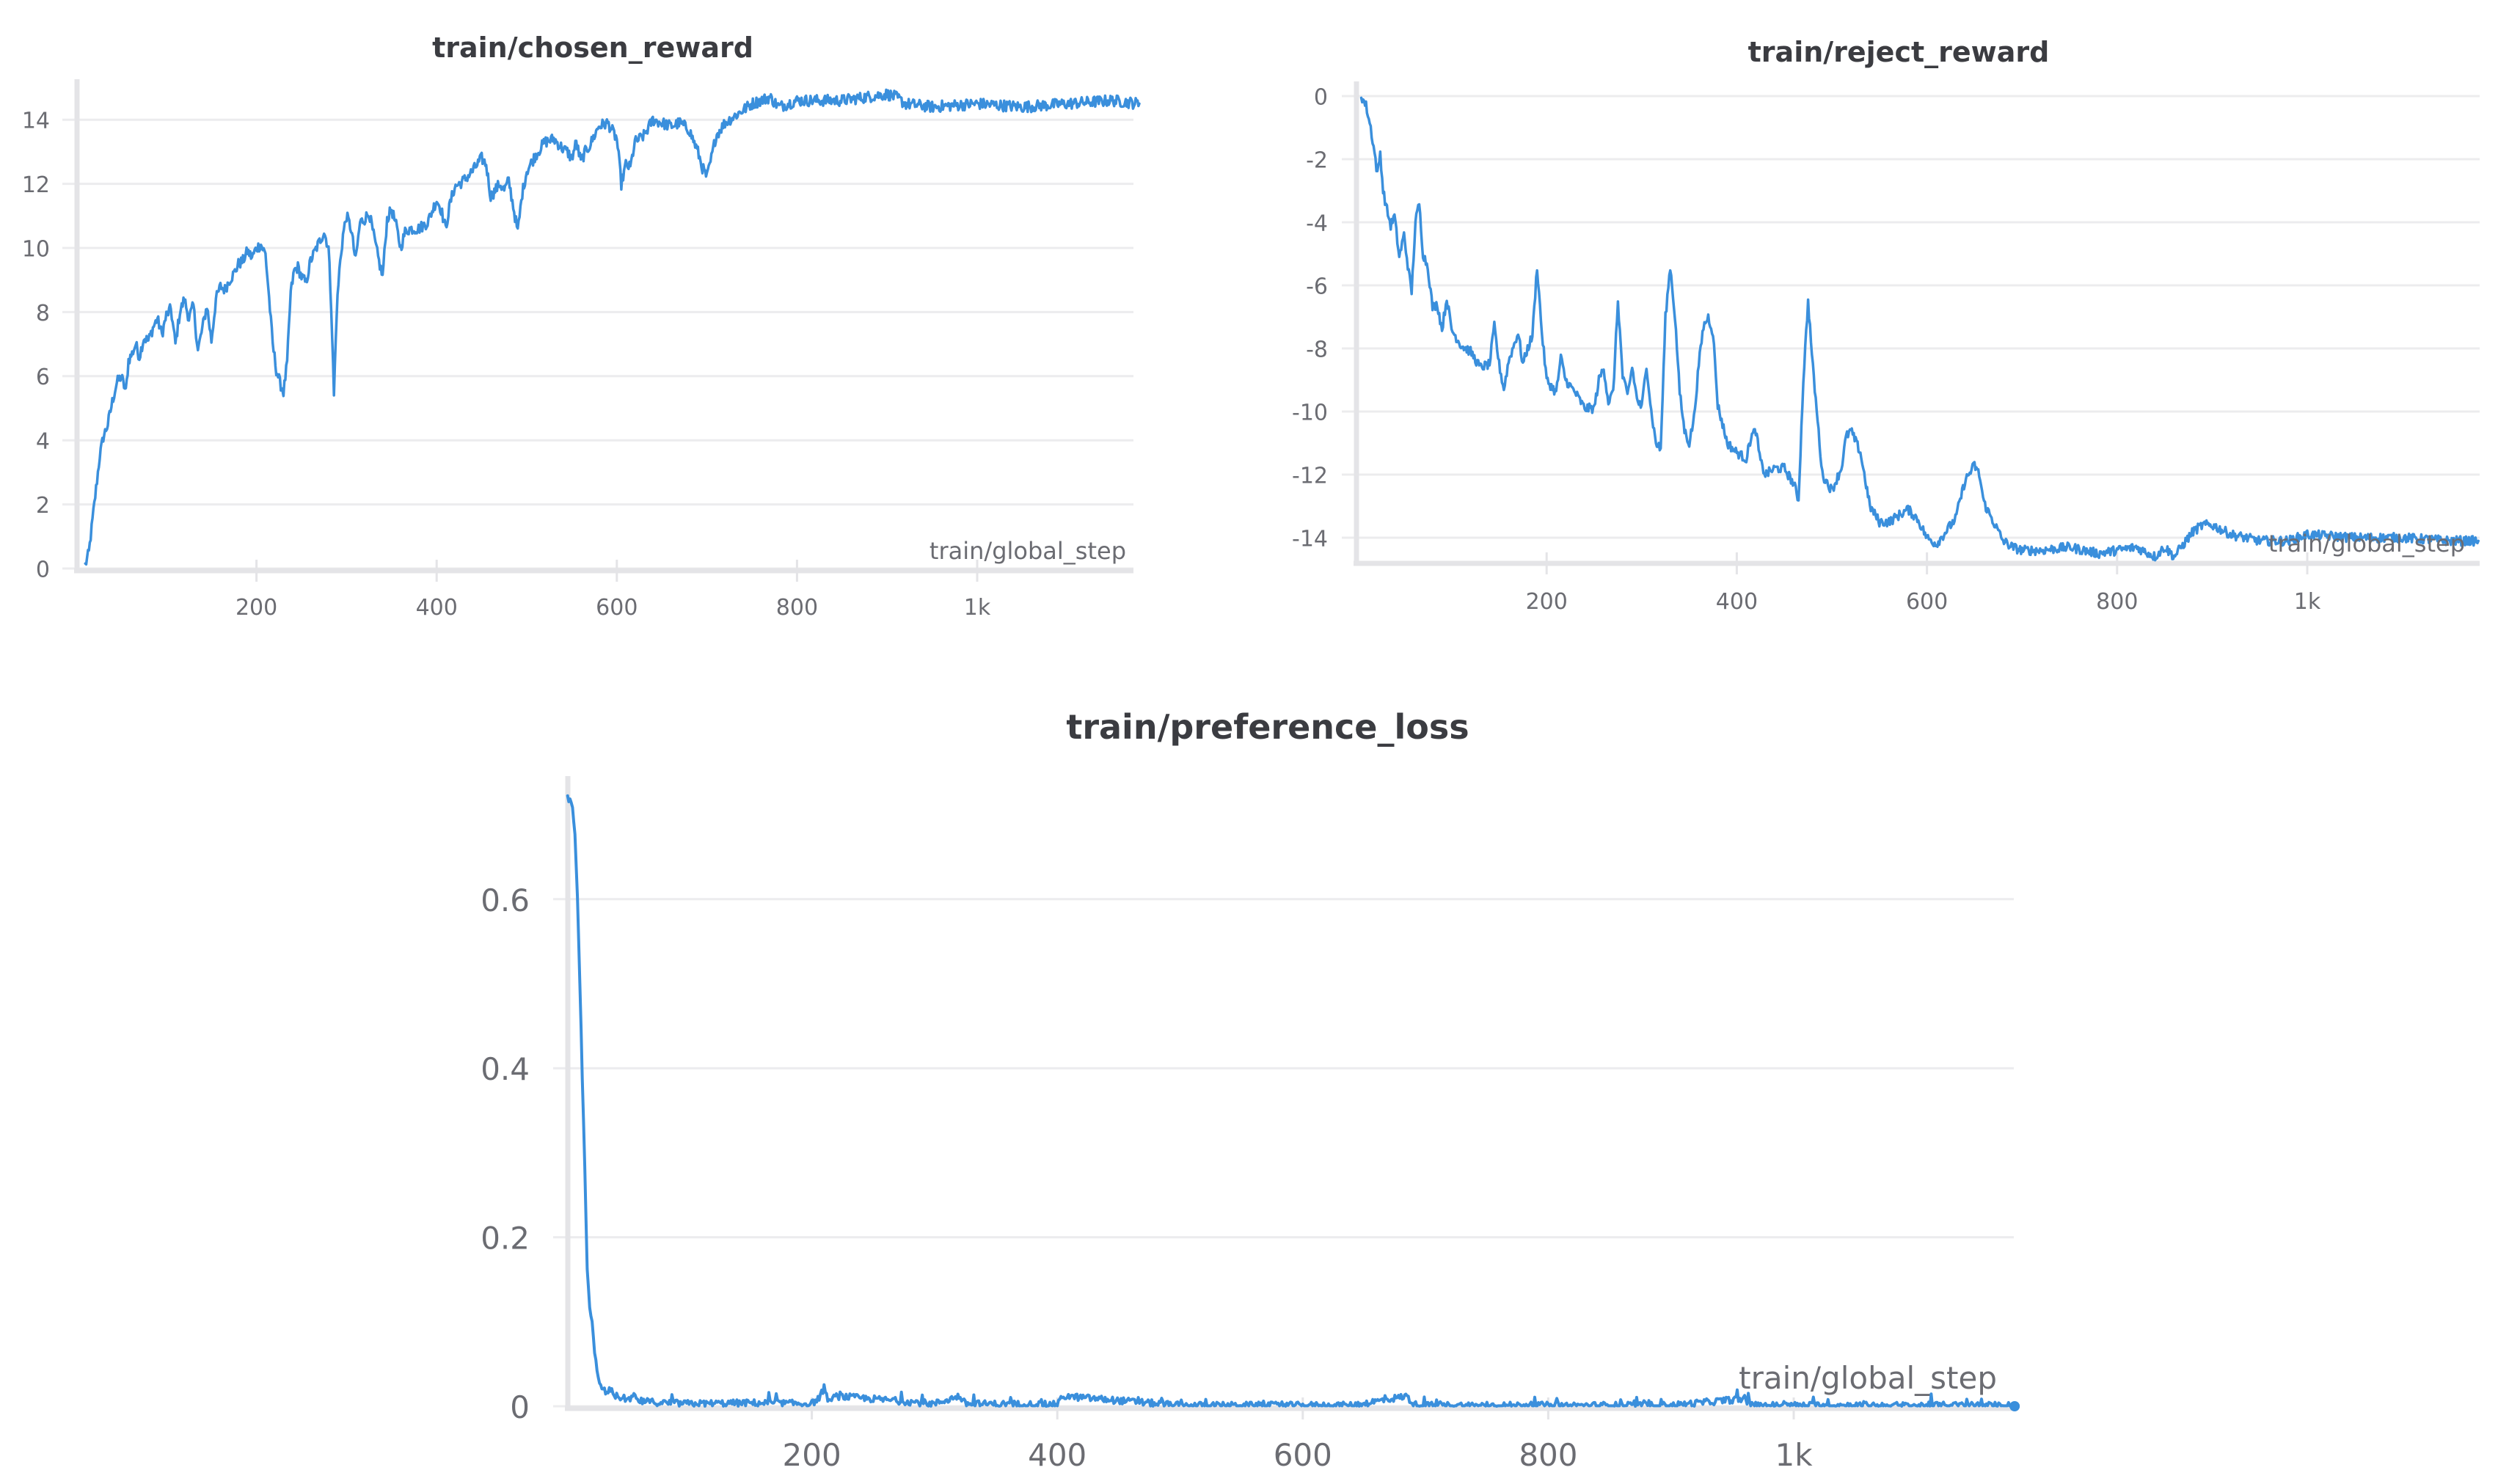  I want to click on y-tick-label: 12, so click(36, 185).